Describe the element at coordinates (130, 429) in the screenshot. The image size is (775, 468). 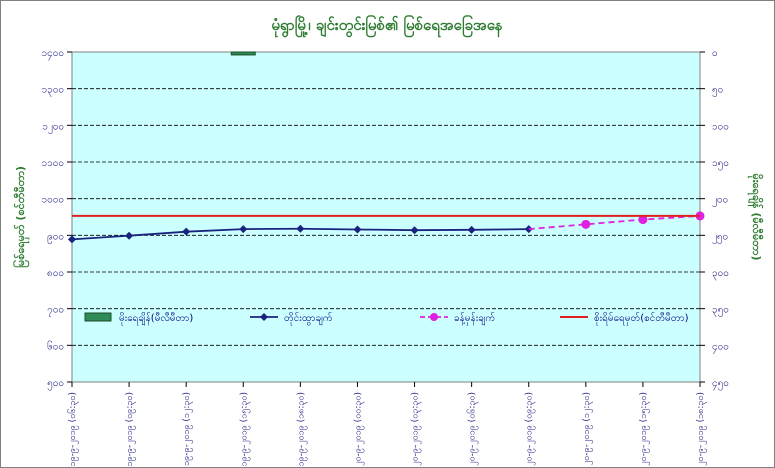
I see `x-tick-label: ၁၉-၉-၂၀၁၉ (၀၉:၃၀)` at that location.